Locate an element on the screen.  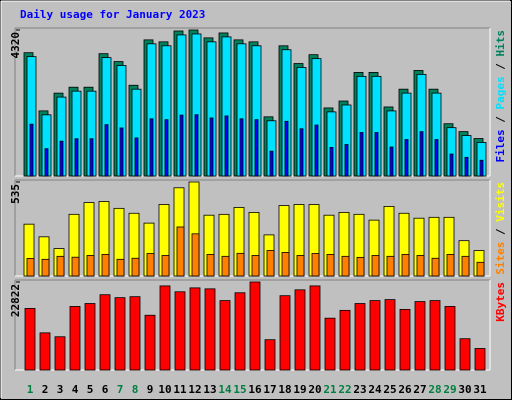
x-tick-label: 23 is located at coordinates (359, 389).